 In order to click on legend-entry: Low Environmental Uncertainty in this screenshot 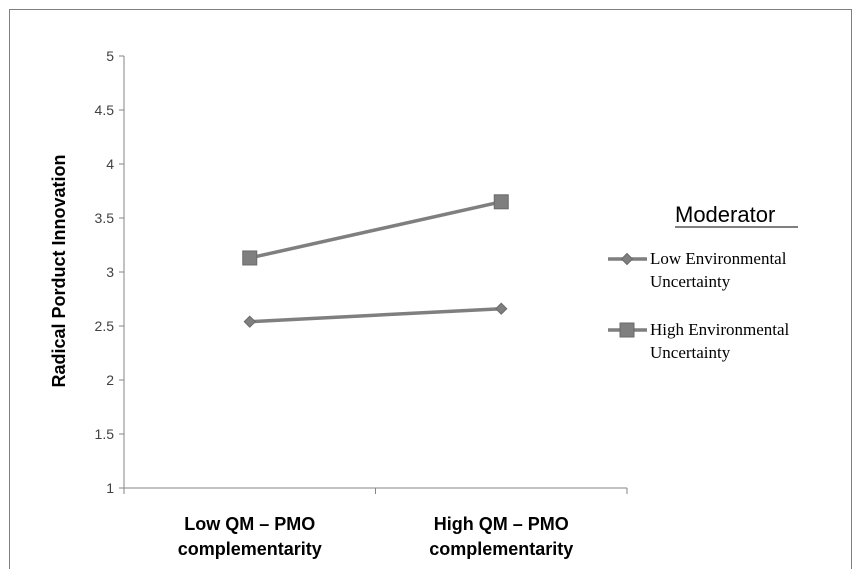, I will do `click(697, 270)`.